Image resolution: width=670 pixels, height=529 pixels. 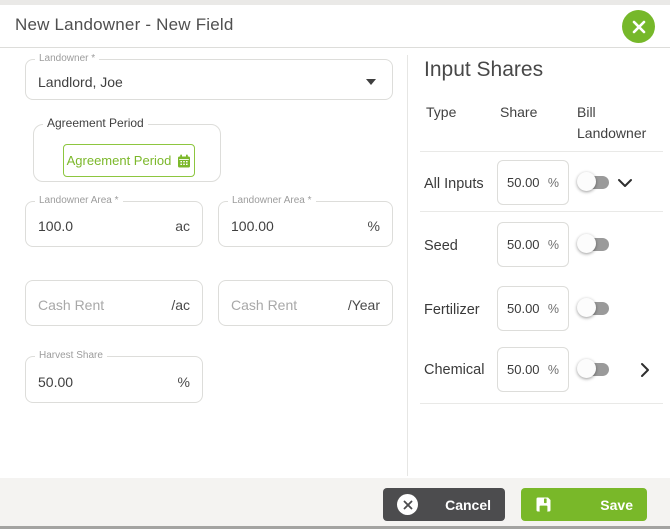 What do you see at coordinates (468, 504) in the screenshot?
I see `cancel-button-label: Cancel` at bounding box center [468, 504].